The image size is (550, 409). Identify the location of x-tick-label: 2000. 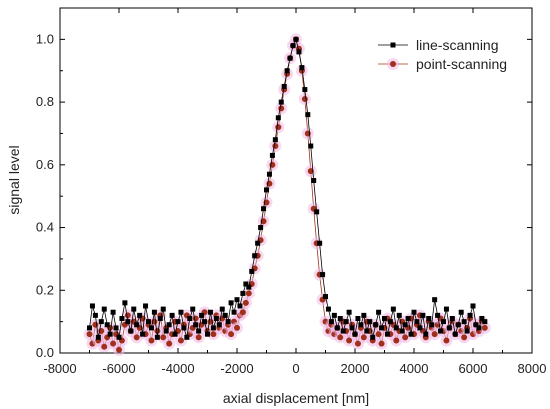
(355, 368).